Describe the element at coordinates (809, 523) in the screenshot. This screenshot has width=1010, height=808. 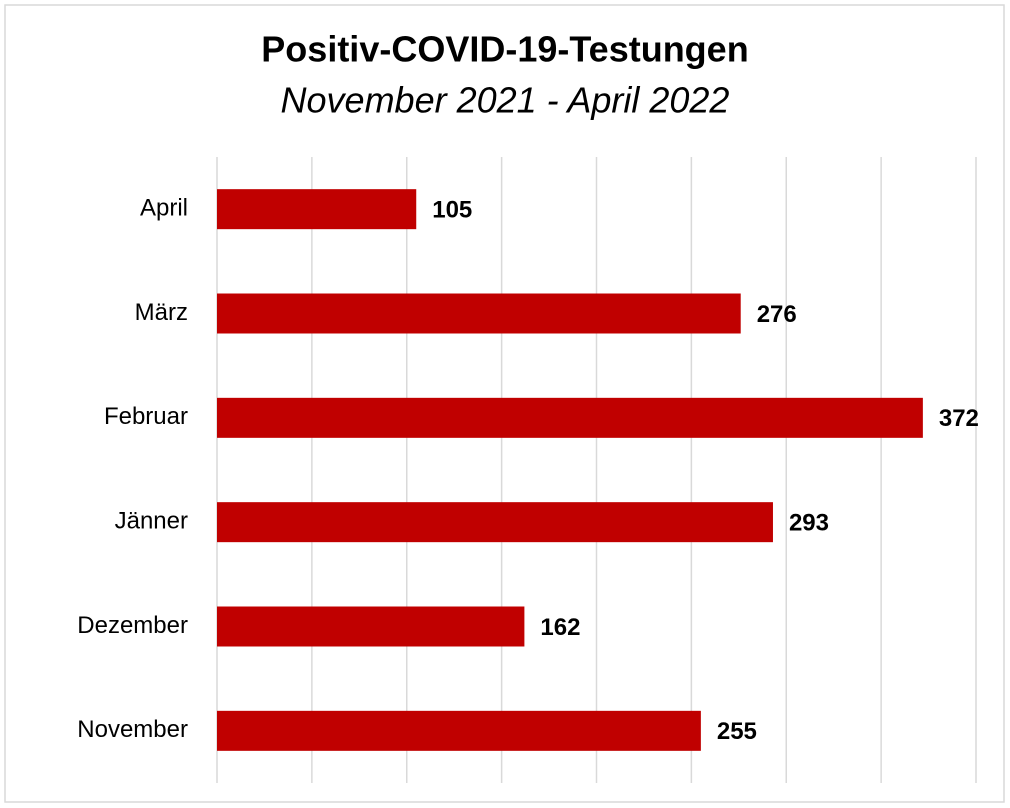
I see `data-label: 293` at that location.